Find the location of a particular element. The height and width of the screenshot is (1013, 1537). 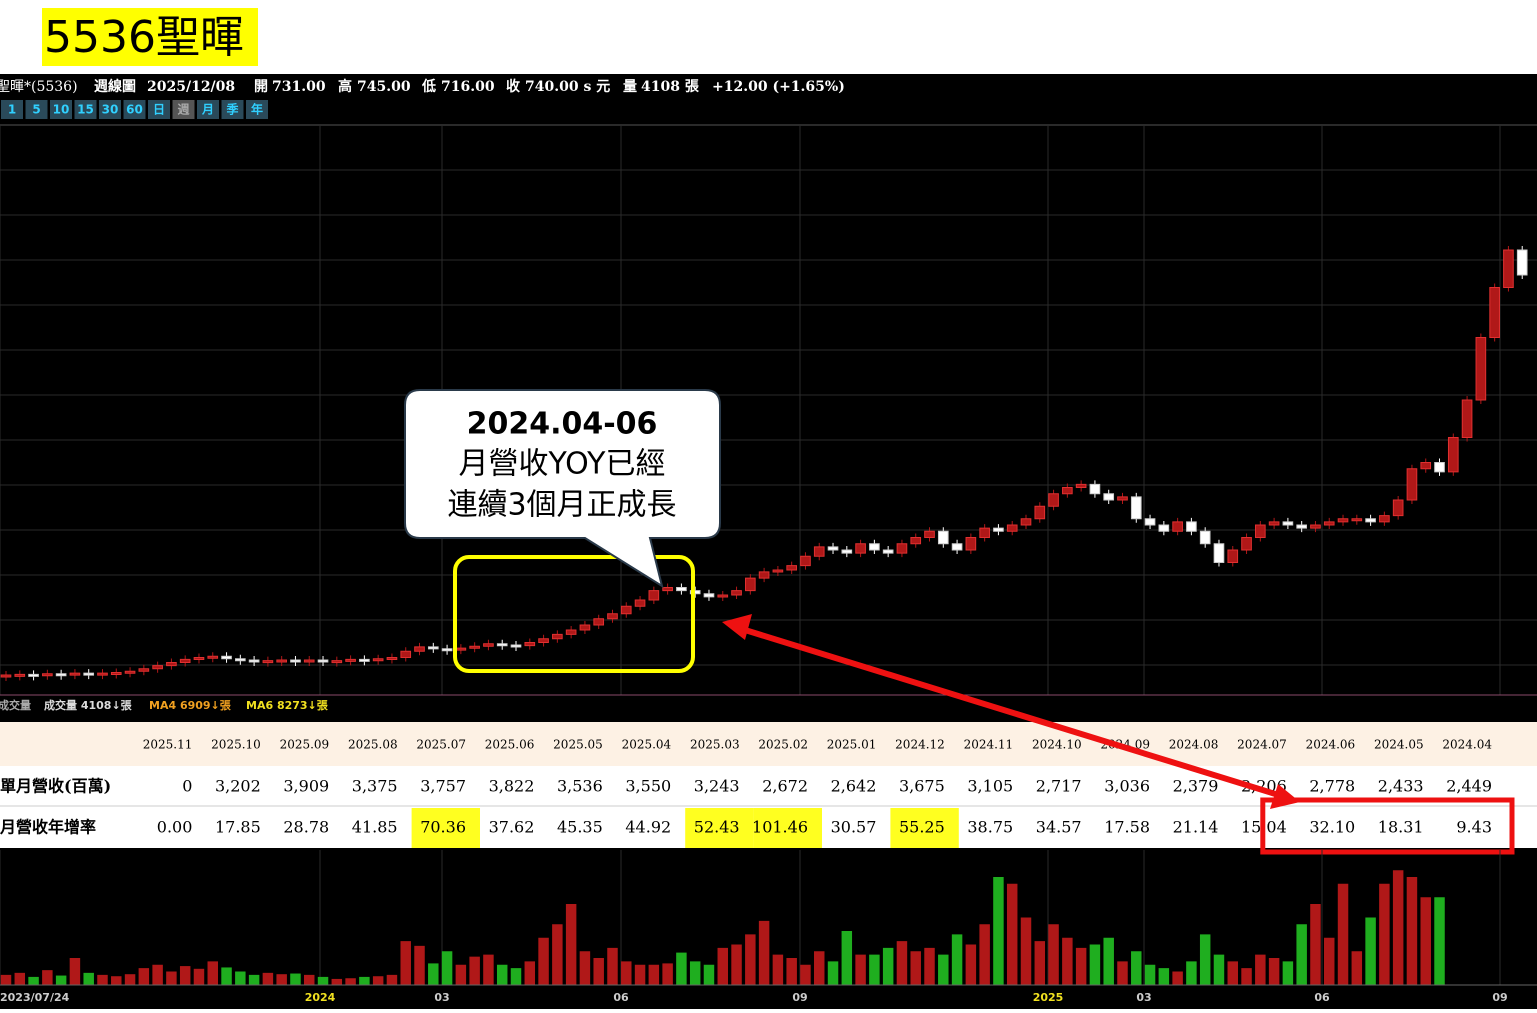

stock: 聖暉*(5536) is located at coordinates (39, 87).